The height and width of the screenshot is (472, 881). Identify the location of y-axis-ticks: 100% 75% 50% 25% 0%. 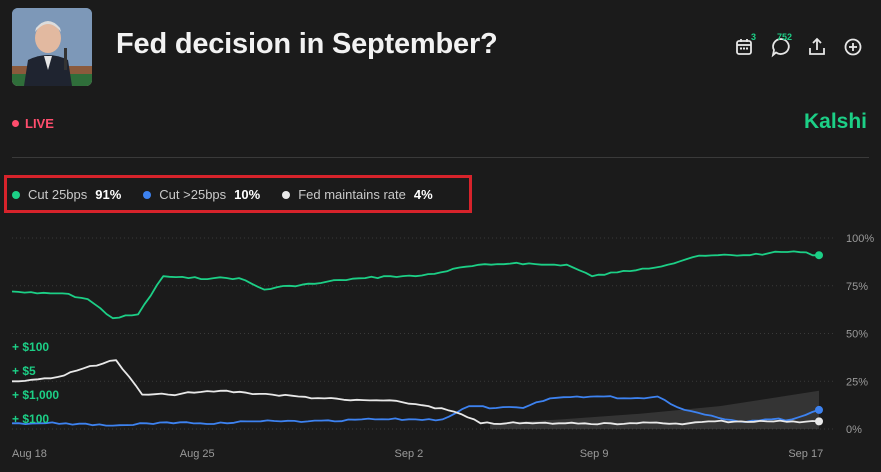
(860, 334).